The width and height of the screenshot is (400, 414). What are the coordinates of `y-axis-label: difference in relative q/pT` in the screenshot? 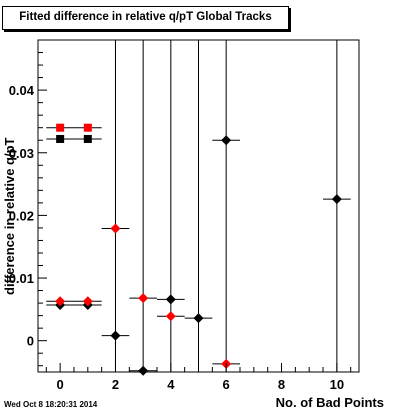 It's located at (9, 216).